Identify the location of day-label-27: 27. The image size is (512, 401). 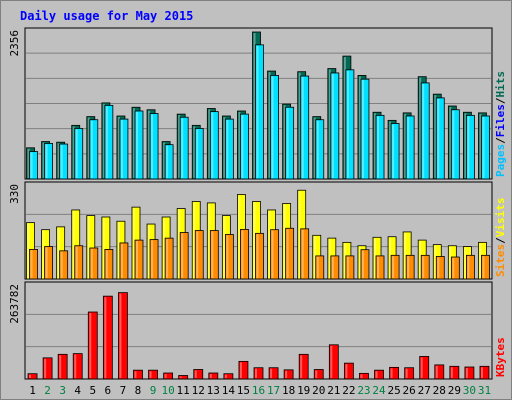
(424, 390).